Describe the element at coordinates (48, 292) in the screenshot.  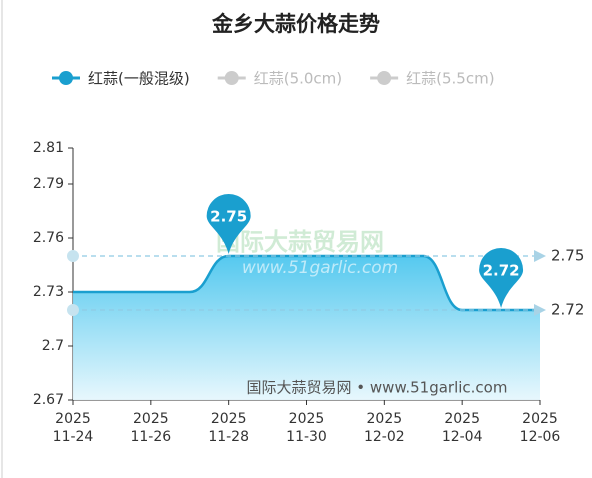
I see `y-tick-label: 2.73` at that location.